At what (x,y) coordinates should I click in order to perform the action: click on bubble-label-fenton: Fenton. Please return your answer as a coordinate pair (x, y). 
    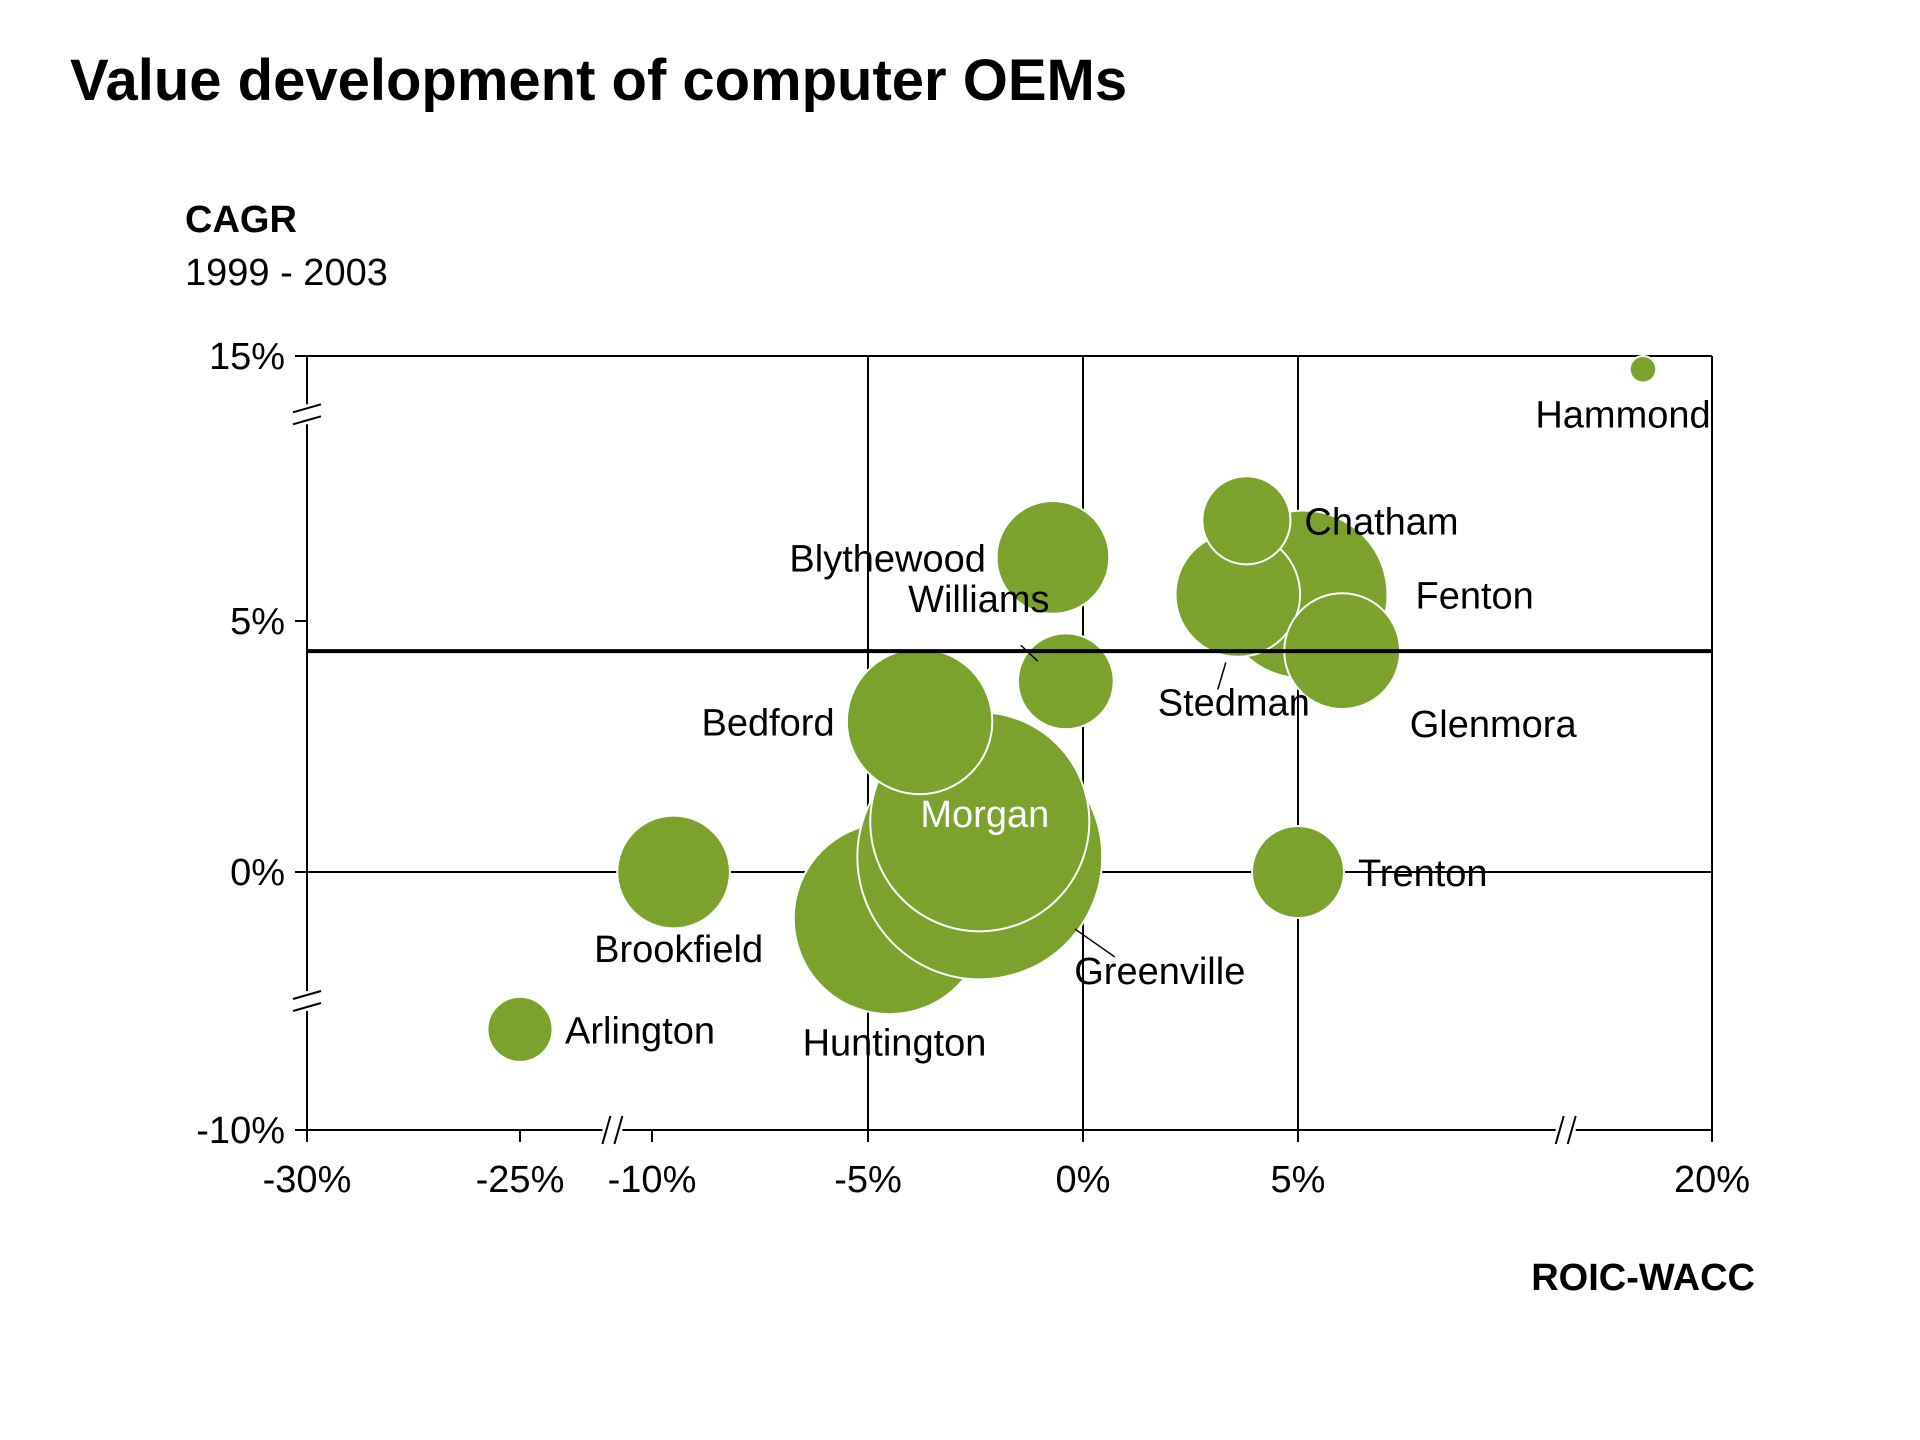
    Looking at the image, I should click on (1475, 597).